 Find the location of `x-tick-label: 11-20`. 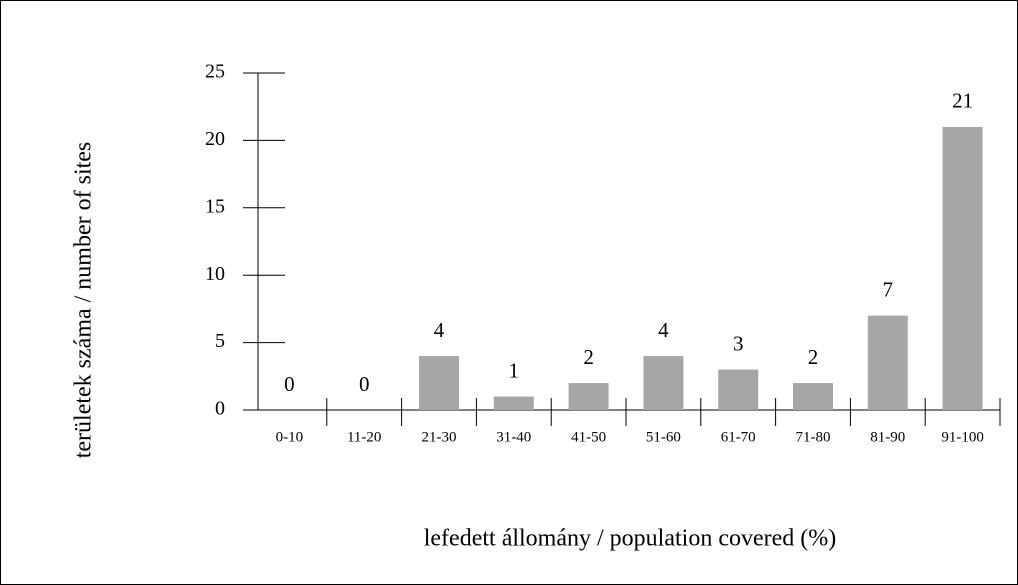

x-tick-label: 11-20 is located at coordinates (364, 437).